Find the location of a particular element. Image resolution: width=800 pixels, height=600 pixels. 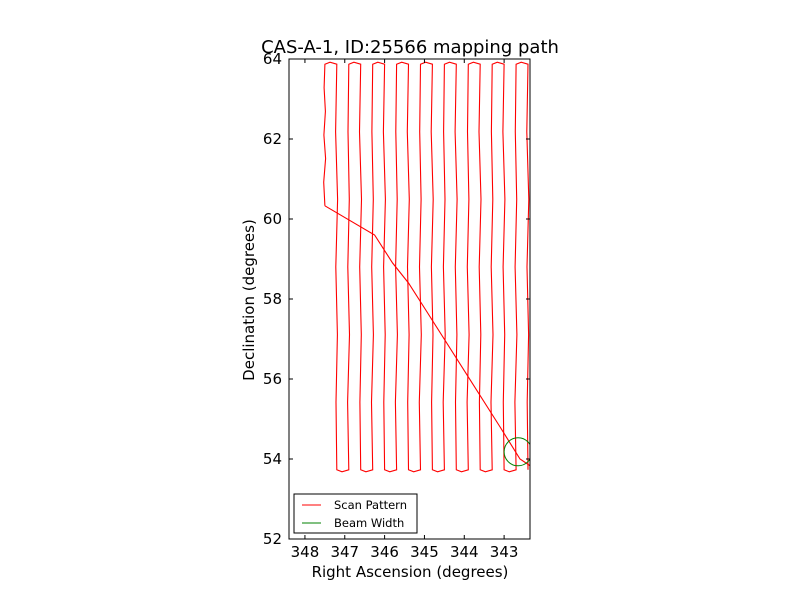

y-tick-label: 60 is located at coordinates (272, 219).